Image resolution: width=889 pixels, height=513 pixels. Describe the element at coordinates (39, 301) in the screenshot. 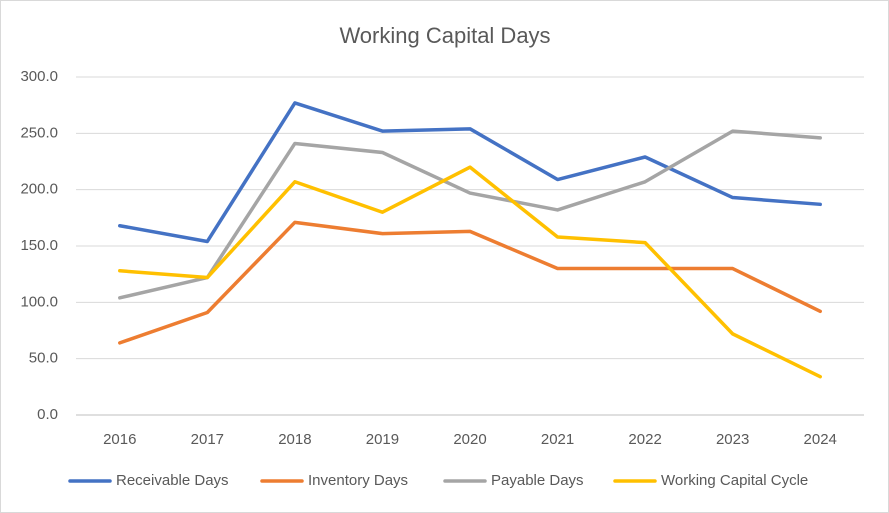

I see `y-tick-label: 100.0` at that location.